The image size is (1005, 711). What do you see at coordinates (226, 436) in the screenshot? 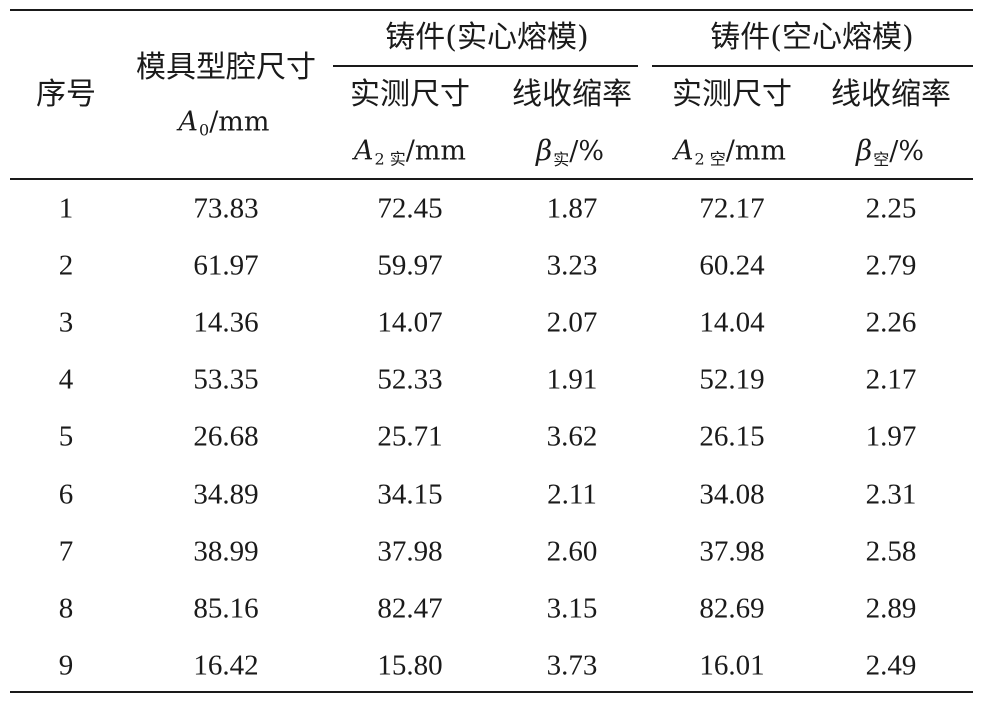
I see `cell-mold-cavity: 26.68` at bounding box center [226, 436].